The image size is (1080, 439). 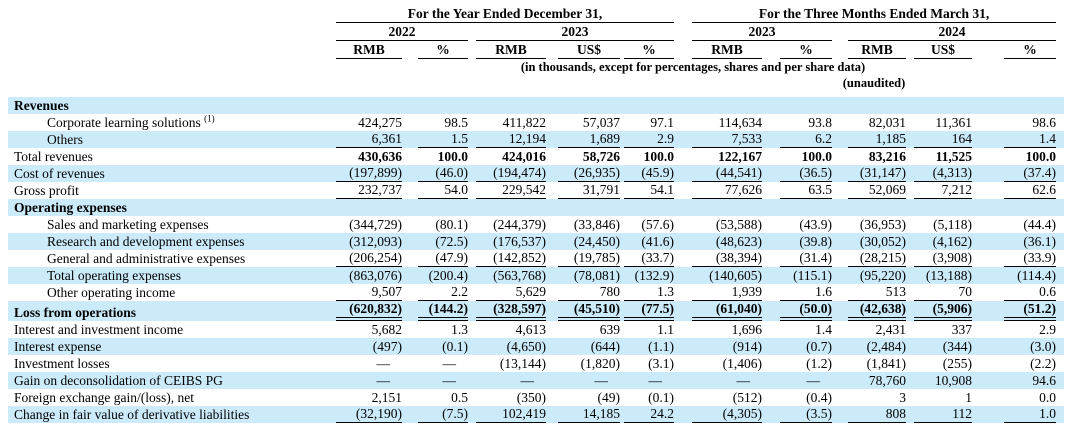 I want to click on cell: 7,533, so click(x=718, y=139).